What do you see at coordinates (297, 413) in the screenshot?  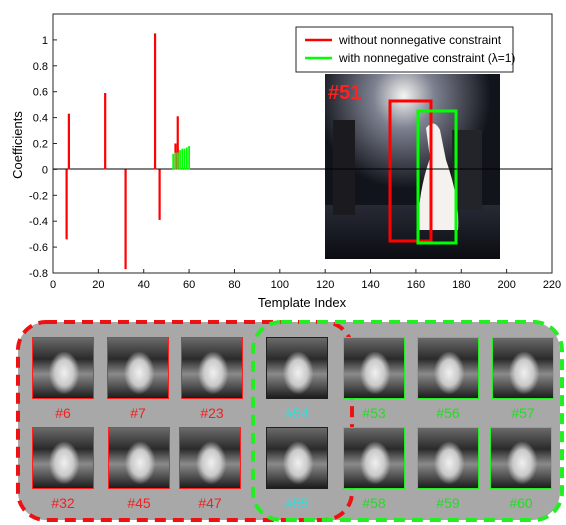 I see `template-index-label: #54` at bounding box center [297, 413].